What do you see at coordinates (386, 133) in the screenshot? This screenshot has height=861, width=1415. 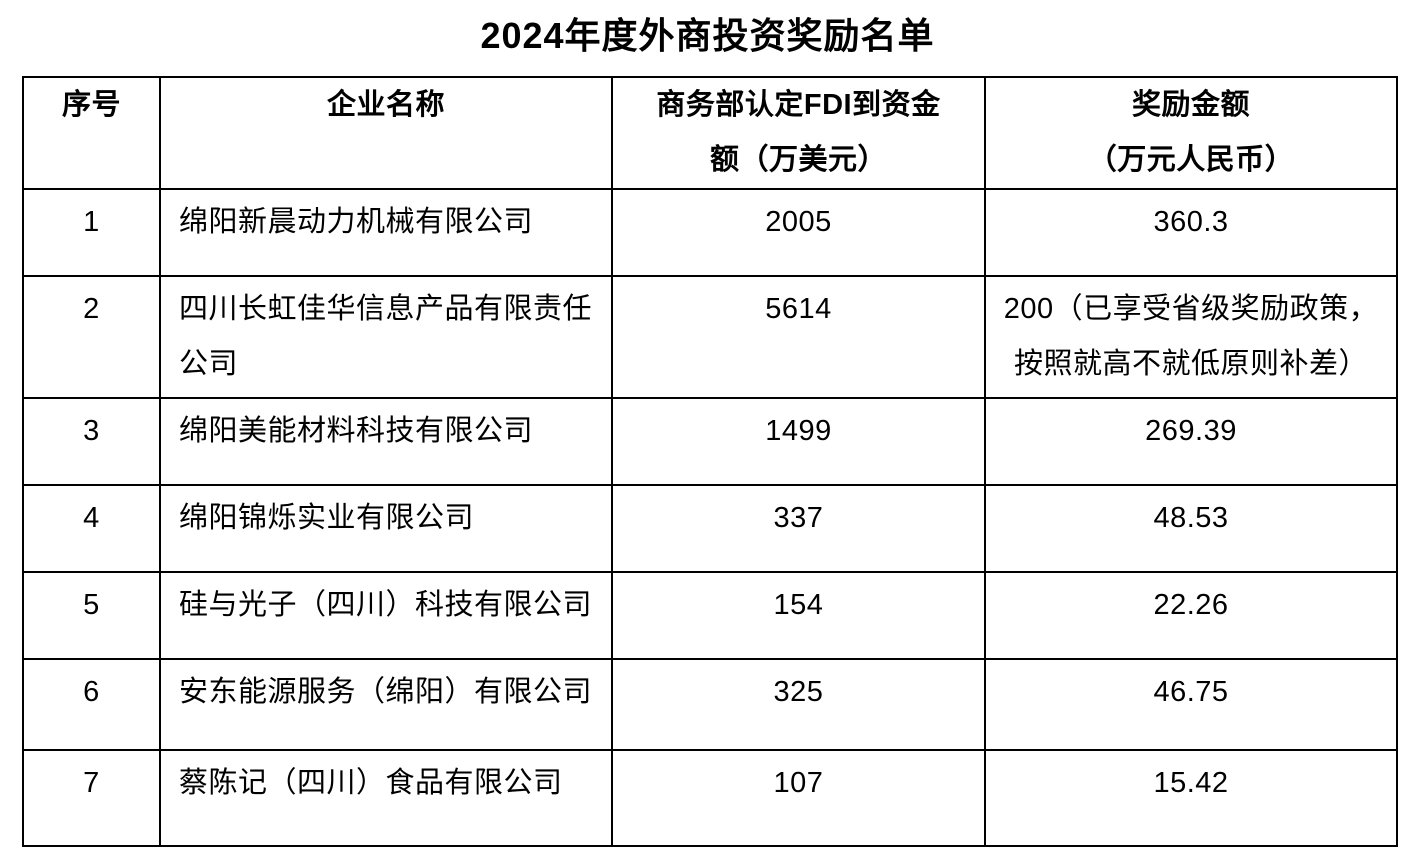 I see `header-company-name: 企业名称` at bounding box center [386, 133].